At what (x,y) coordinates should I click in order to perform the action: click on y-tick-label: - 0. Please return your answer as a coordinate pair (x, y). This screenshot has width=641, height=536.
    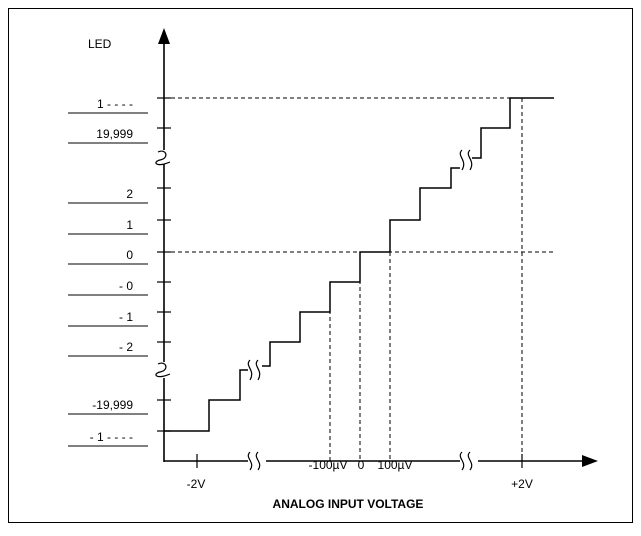
    Looking at the image, I should click on (126, 286).